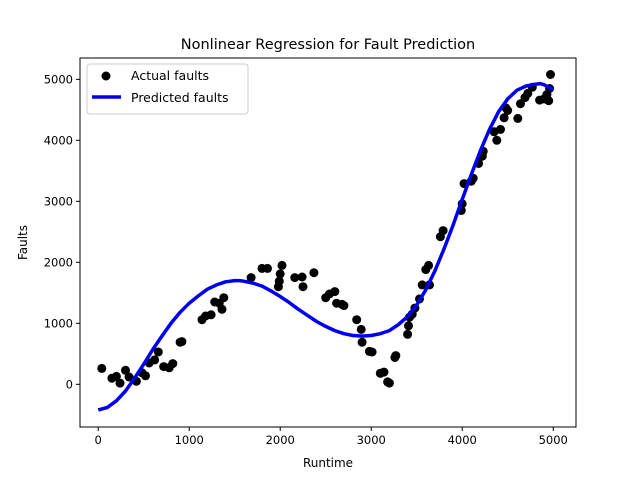 The image size is (640, 480). What do you see at coordinates (170, 75) in the screenshot?
I see `legend-label-actual-faults: Actual faults` at bounding box center [170, 75].